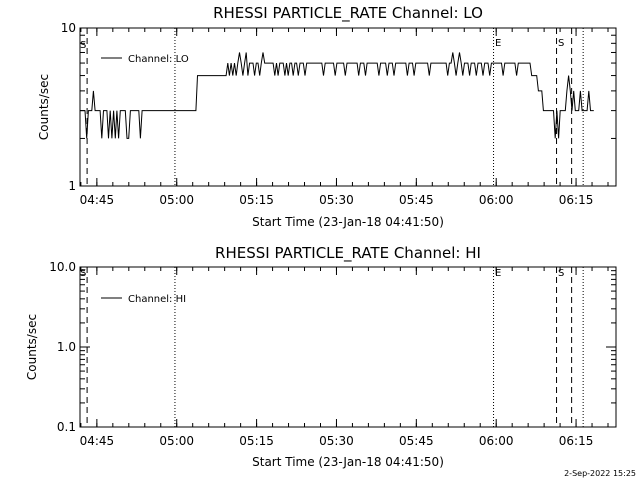  I want to click on hi-x-tick-label: 05:15, so click(256, 441).